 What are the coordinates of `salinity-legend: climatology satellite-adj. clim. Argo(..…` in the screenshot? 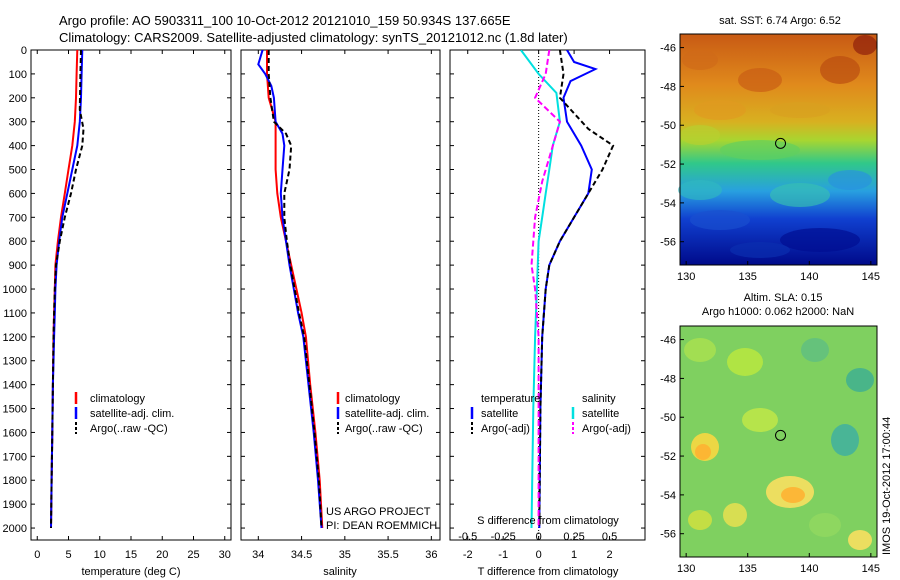 It's located at (382, 413).